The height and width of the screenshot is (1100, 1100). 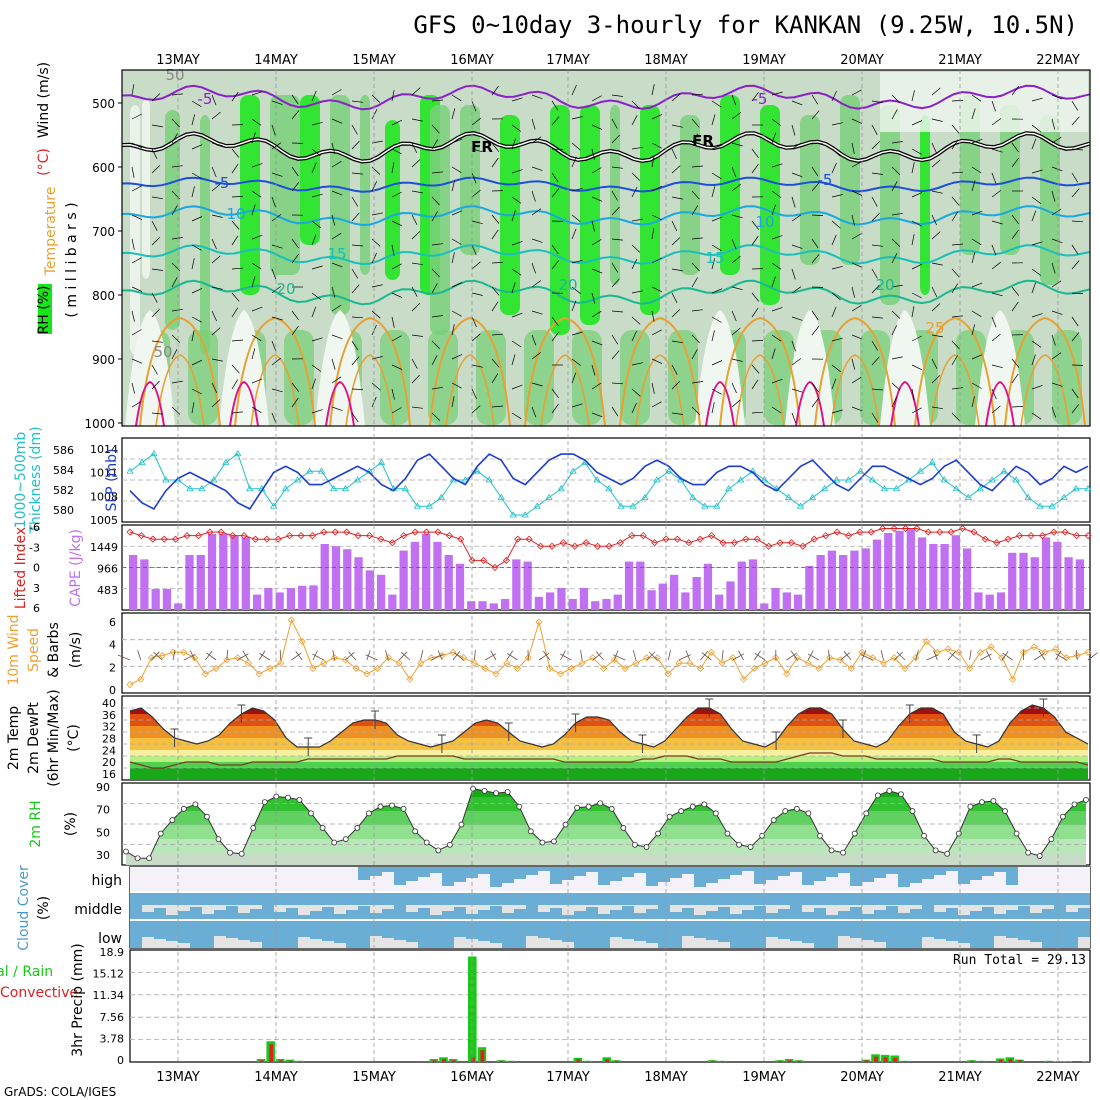 What do you see at coordinates (285, 289) in the screenshot?
I see `contour-label: 20` at bounding box center [285, 289].